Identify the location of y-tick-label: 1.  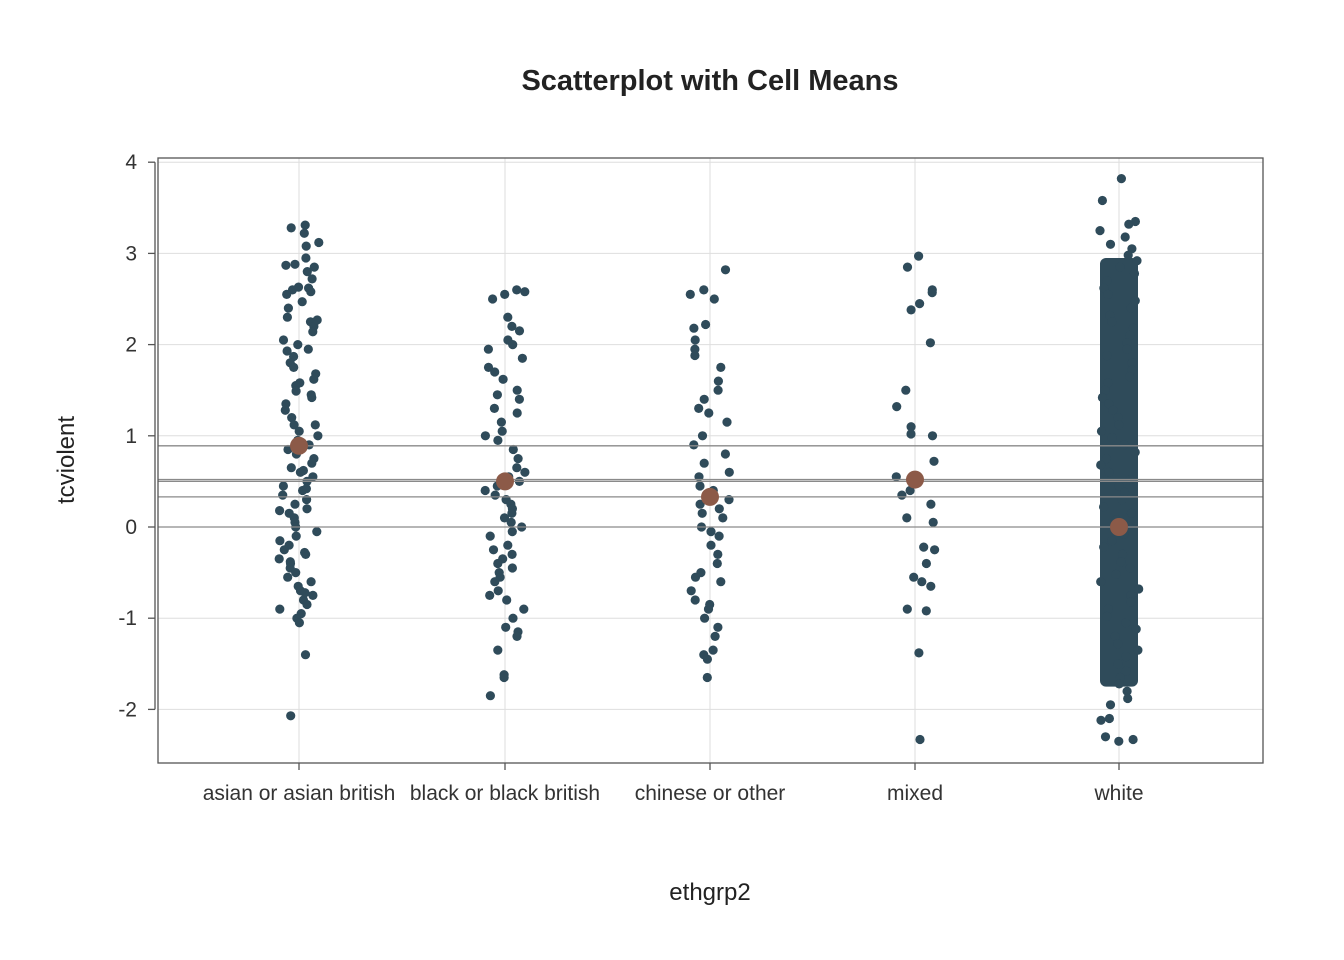
(131, 436).